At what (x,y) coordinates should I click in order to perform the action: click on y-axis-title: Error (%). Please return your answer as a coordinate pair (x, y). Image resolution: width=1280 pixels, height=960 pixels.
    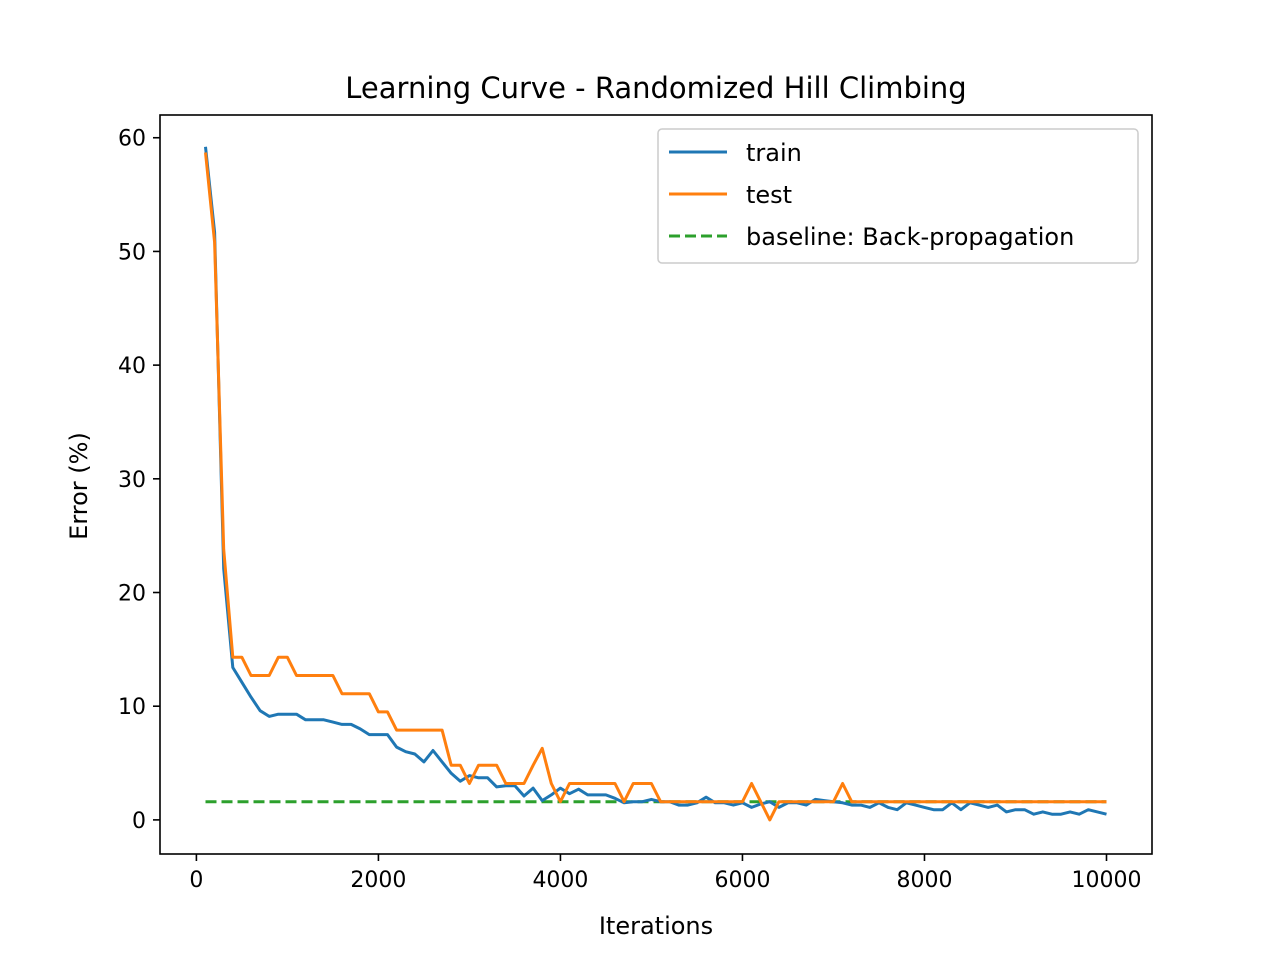
    Looking at the image, I should click on (79, 486).